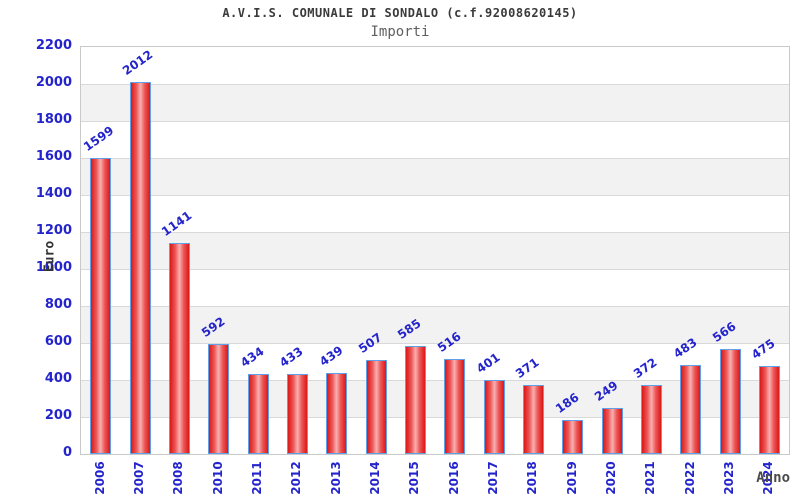 The width and height of the screenshot is (800, 500). I want to click on y-tick-label: 1000, so click(53, 267).